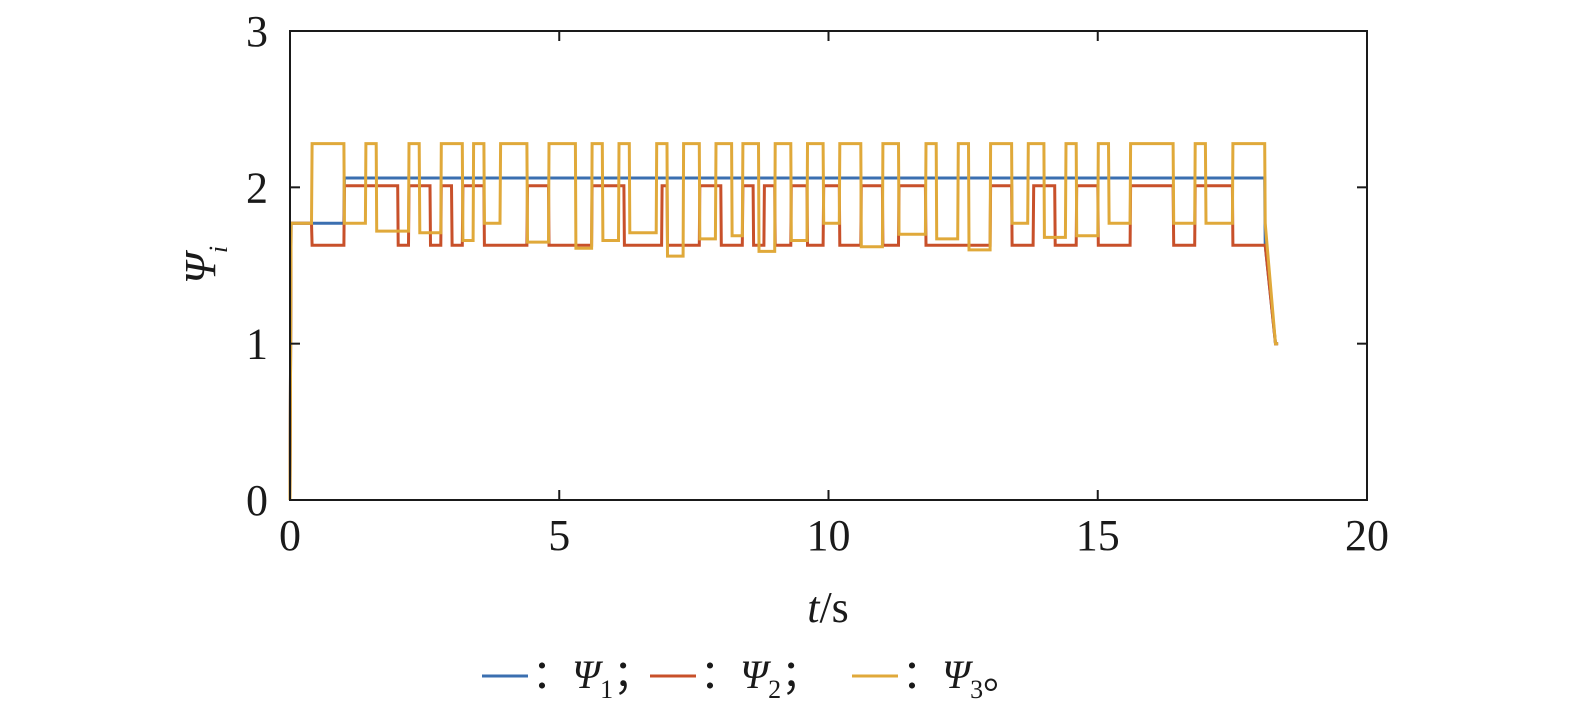 The width and height of the screenshot is (1575, 728). I want to click on x-tick-label: 15, so click(1098, 535).